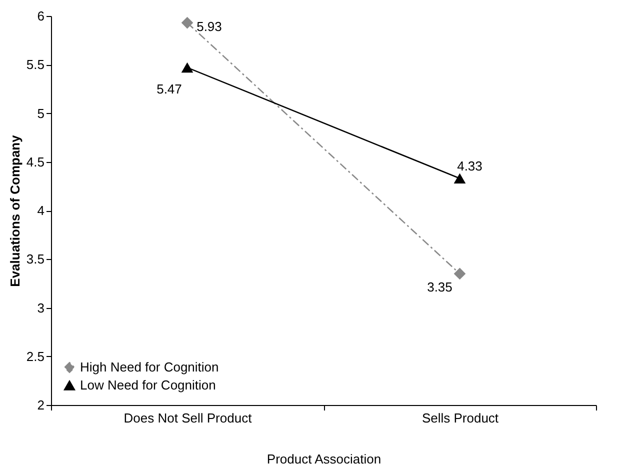 The image size is (617, 474). What do you see at coordinates (14, 210) in the screenshot?
I see `y-axis-title: Evaluations of Company` at bounding box center [14, 210].